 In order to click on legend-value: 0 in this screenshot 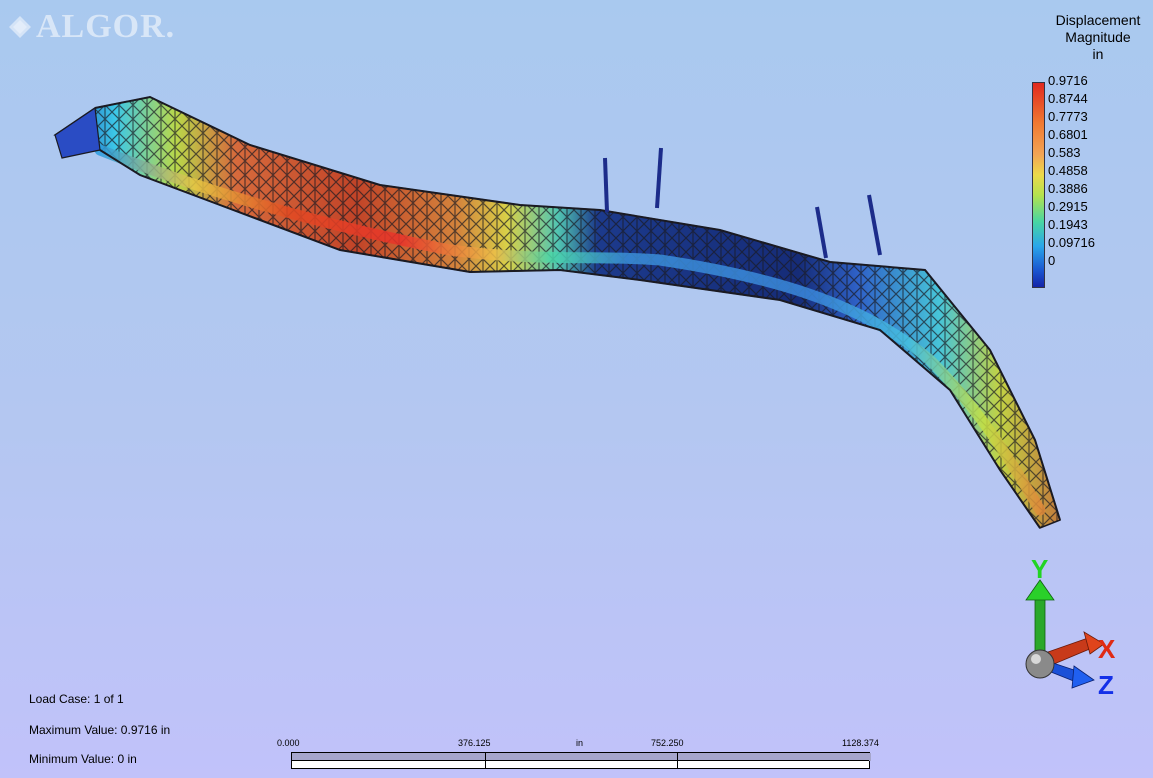, I will do `click(1052, 260)`.